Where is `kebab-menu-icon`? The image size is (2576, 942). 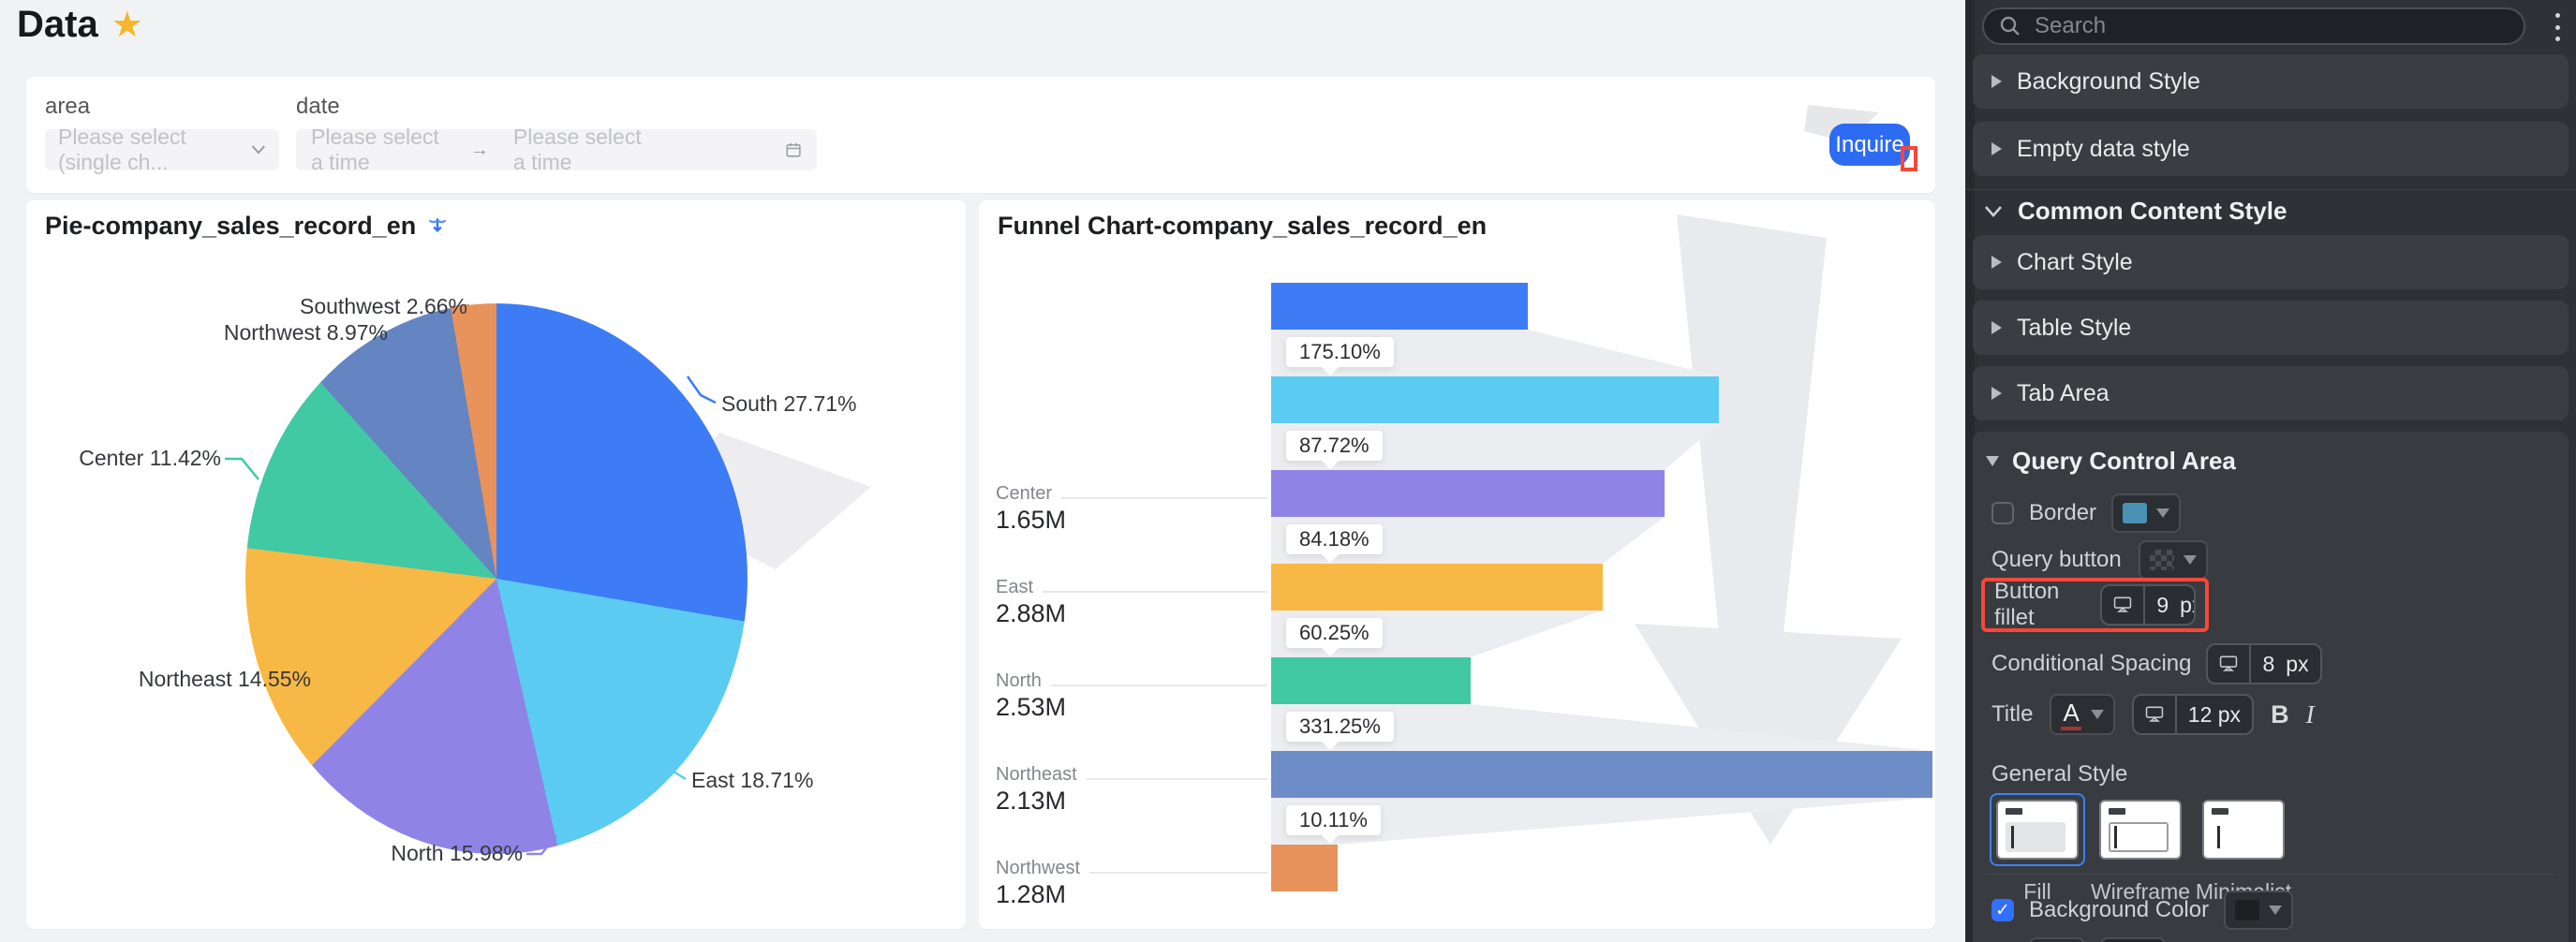
kebab-menu-icon is located at coordinates (2557, 27).